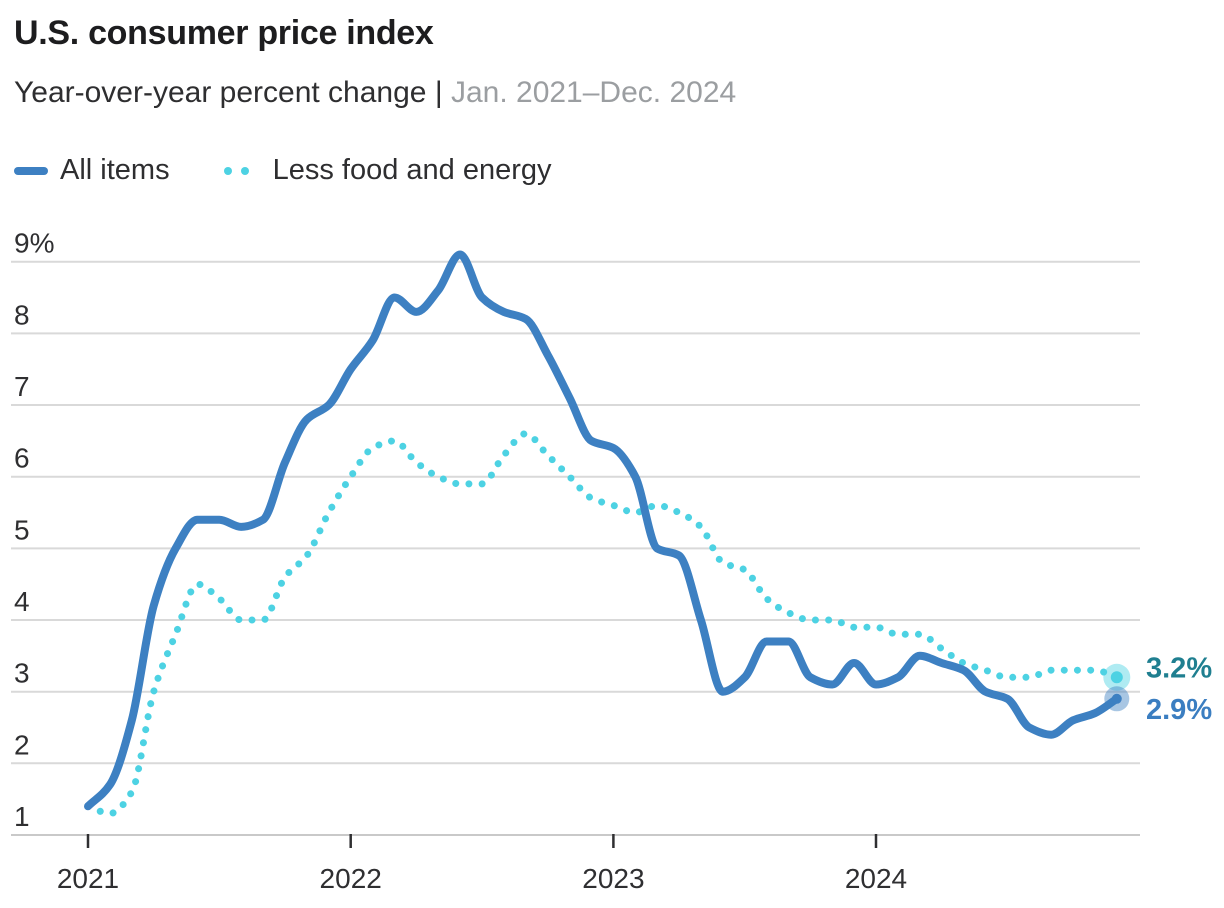 Image resolution: width=1224 pixels, height=908 pixels. I want to click on all-items-endpoint-dot, so click(1116, 698).